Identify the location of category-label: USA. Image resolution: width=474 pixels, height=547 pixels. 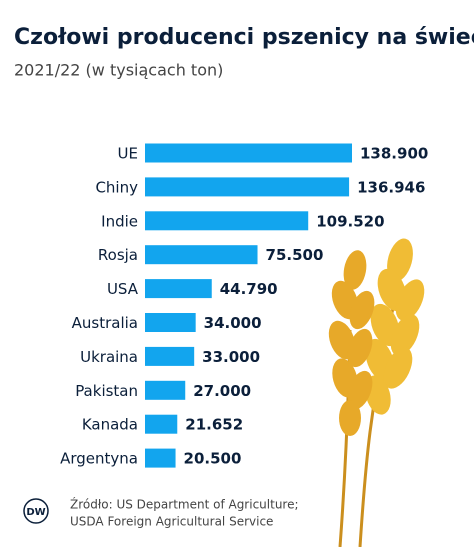
(123, 289).